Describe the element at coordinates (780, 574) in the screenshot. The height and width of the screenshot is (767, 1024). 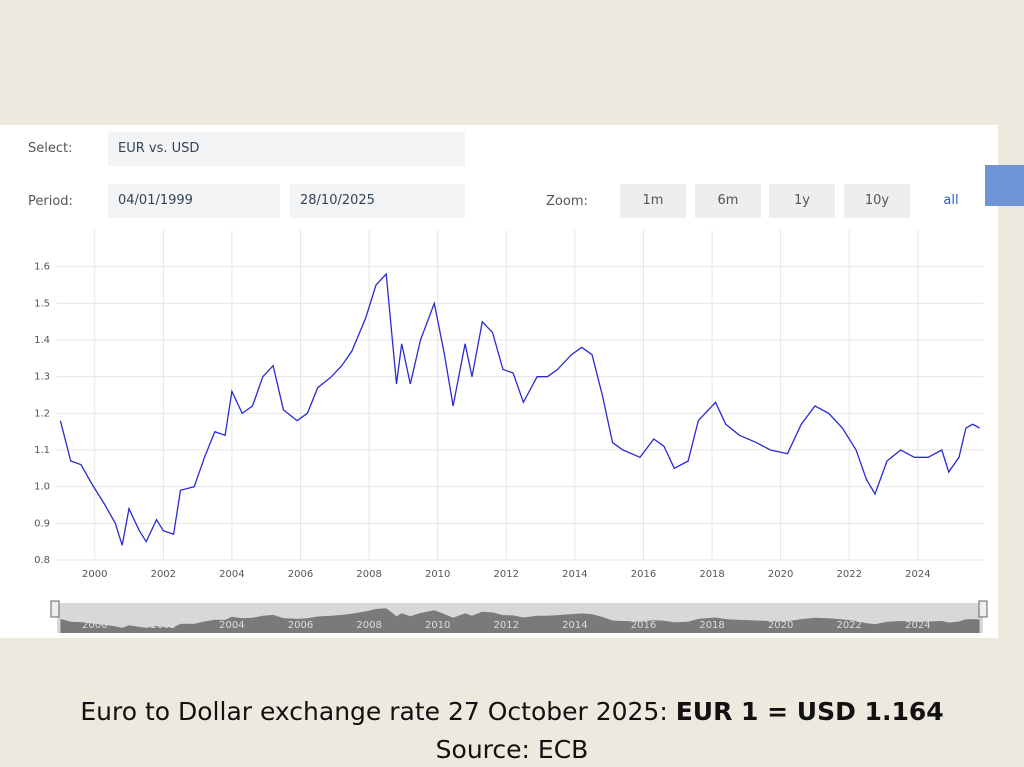
I see `x-tick-label: 2020` at that location.